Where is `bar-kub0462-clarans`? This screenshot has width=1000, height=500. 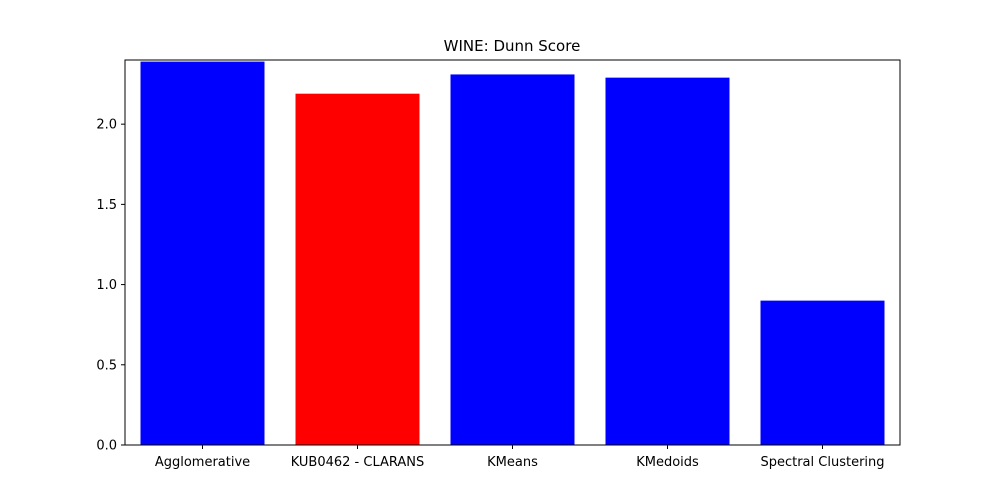
bar-kub0462-clarans is located at coordinates (357, 269).